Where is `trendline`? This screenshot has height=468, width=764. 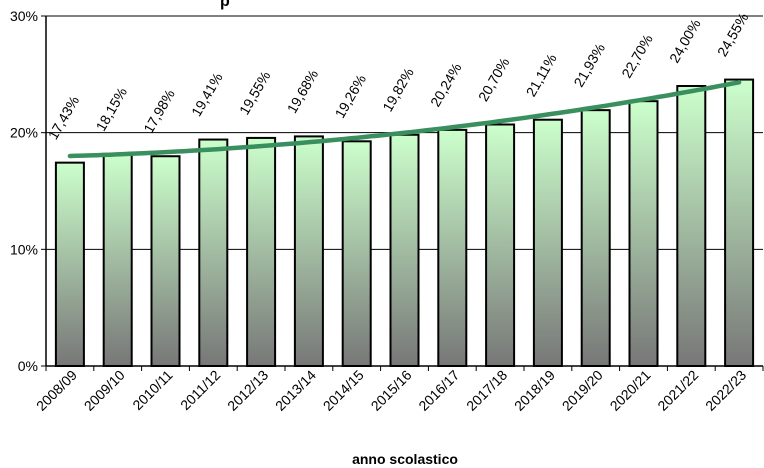 trendline is located at coordinates (404, 119).